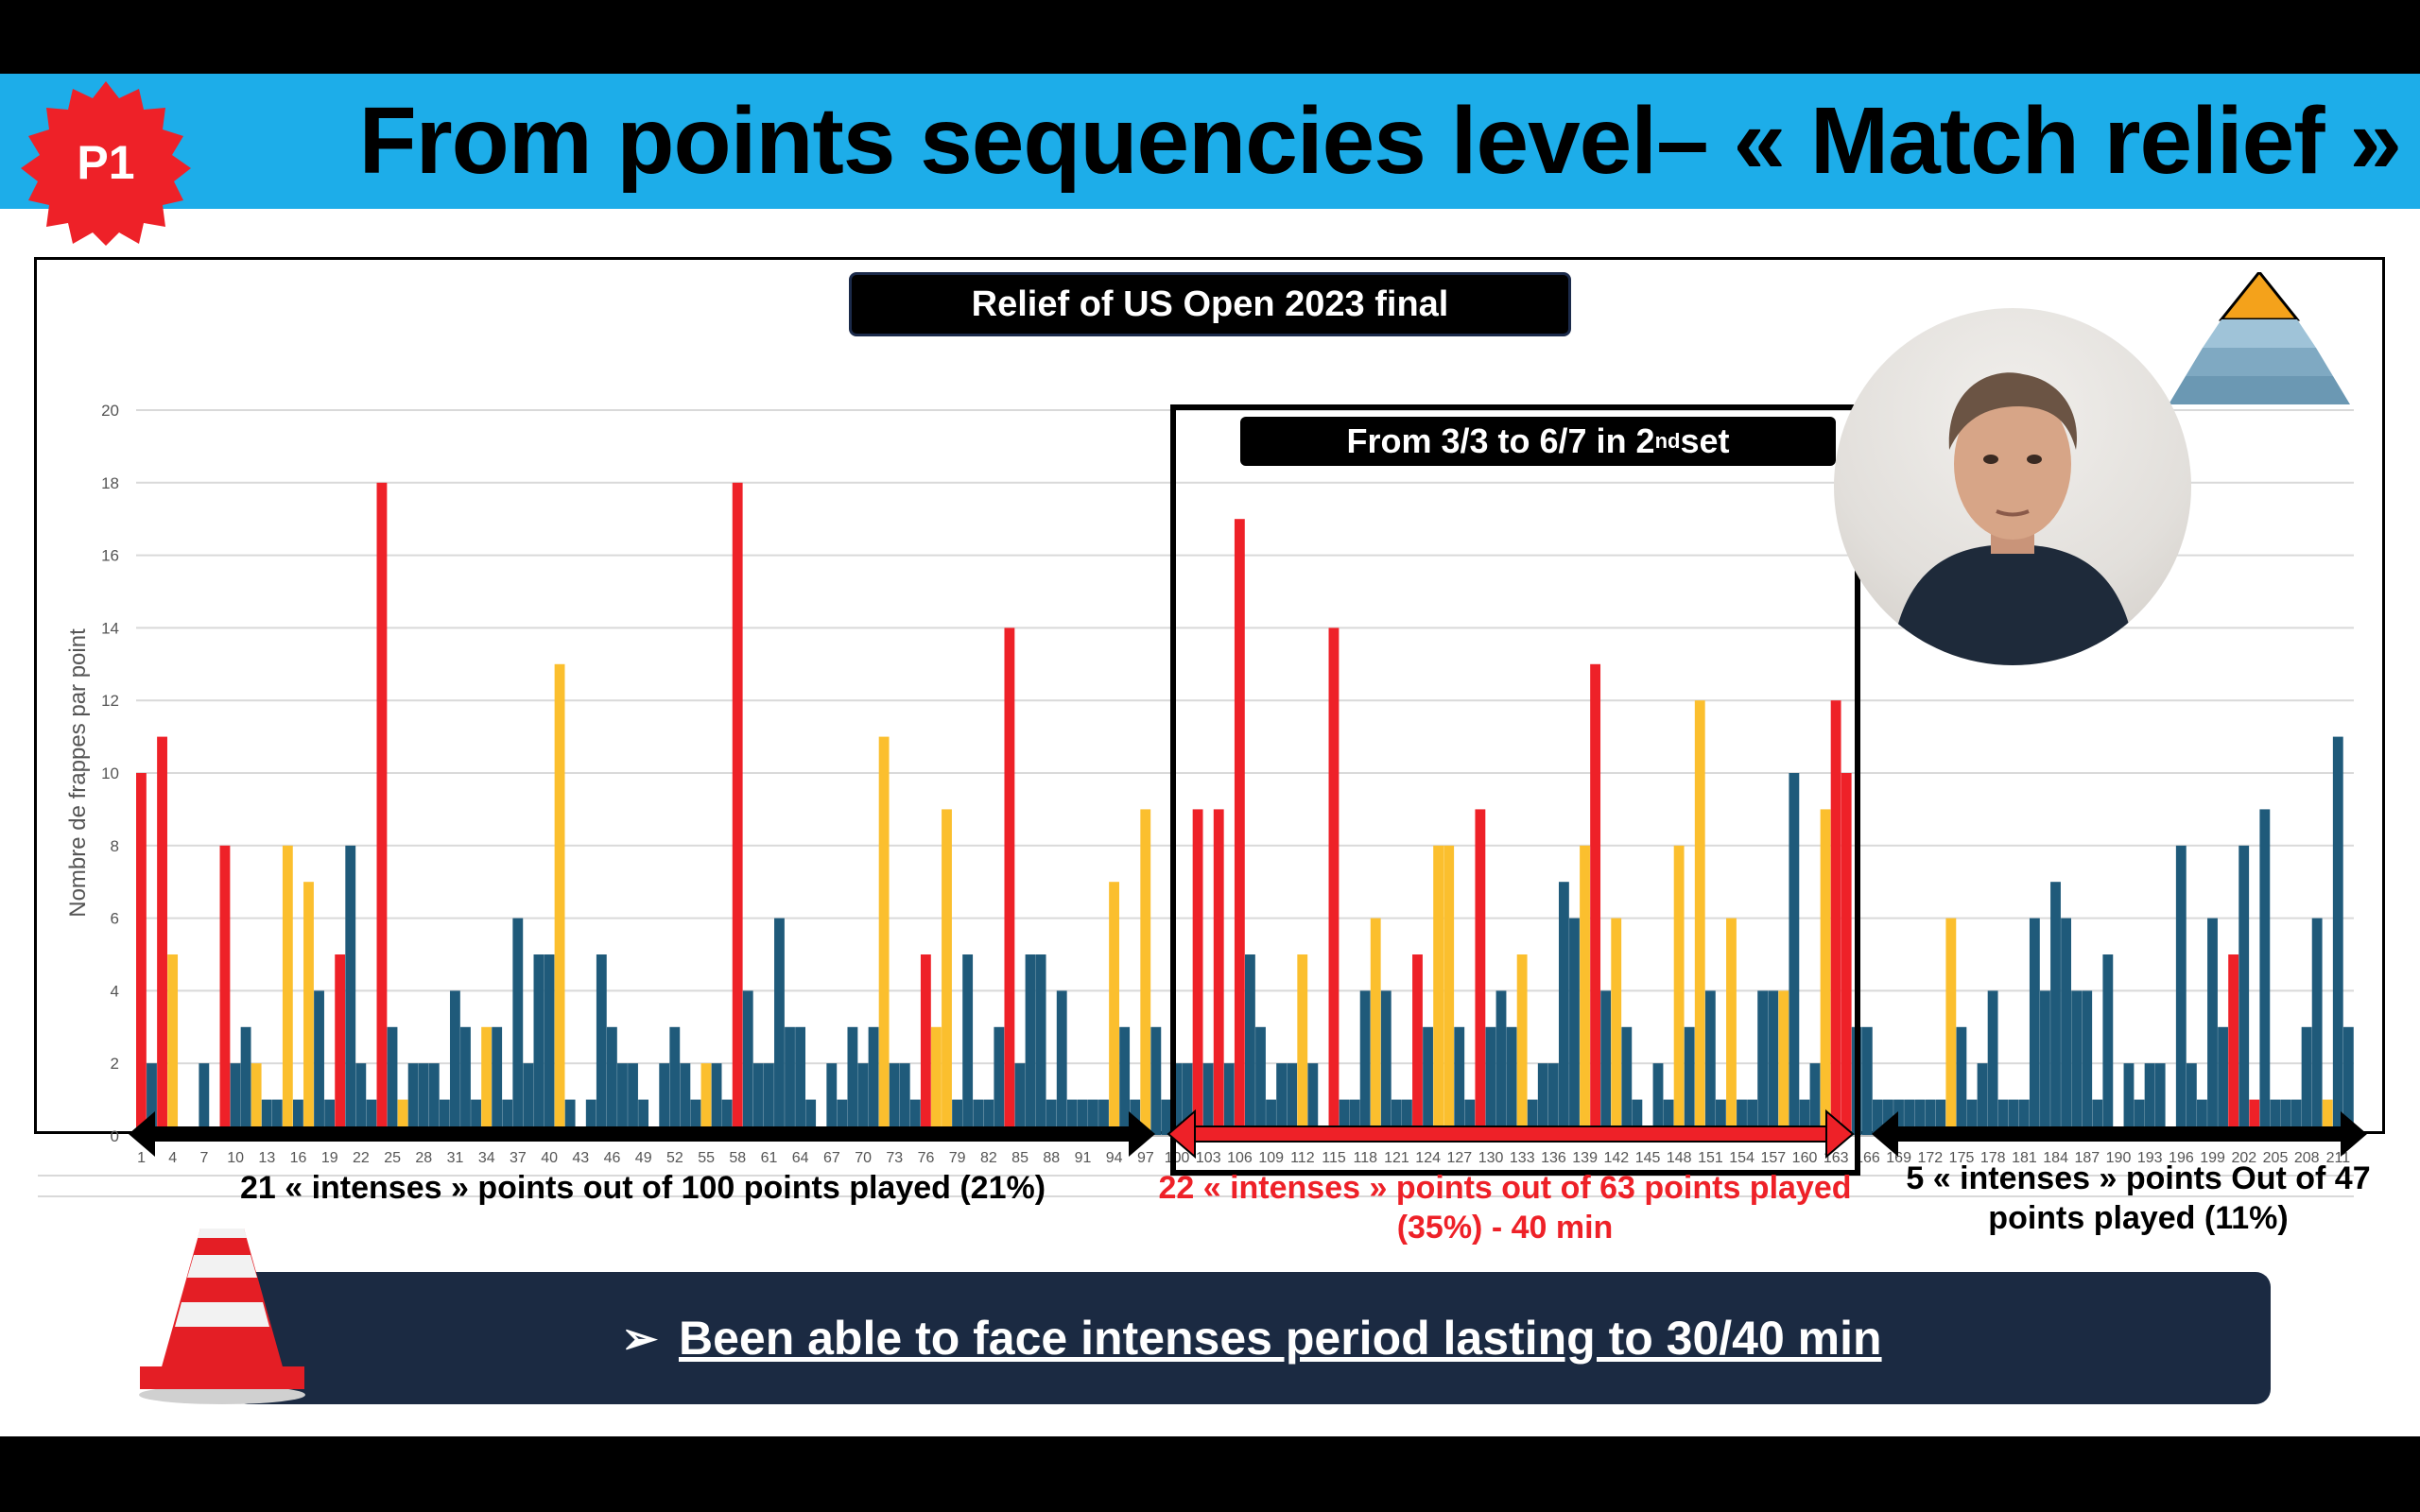 This screenshot has width=2420, height=1512. Describe the element at coordinates (1553, 1158) in the screenshot. I see `x-tick-label: 136` at that location.